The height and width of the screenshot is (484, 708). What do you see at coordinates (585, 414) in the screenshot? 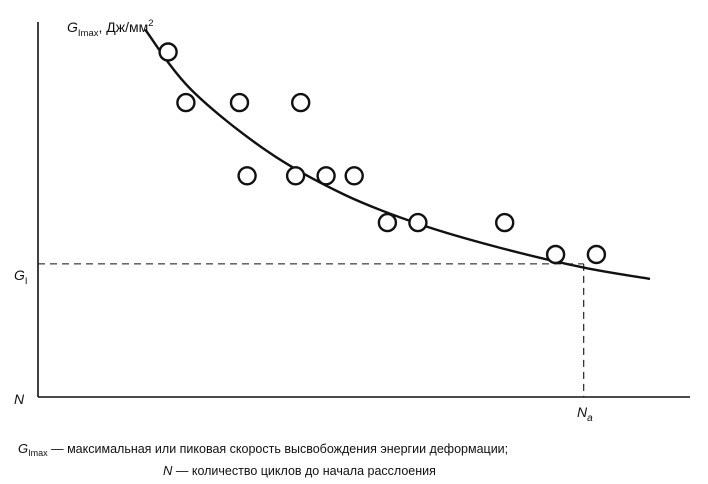
I see `na-label: Na` at bounding box center [585, 414].